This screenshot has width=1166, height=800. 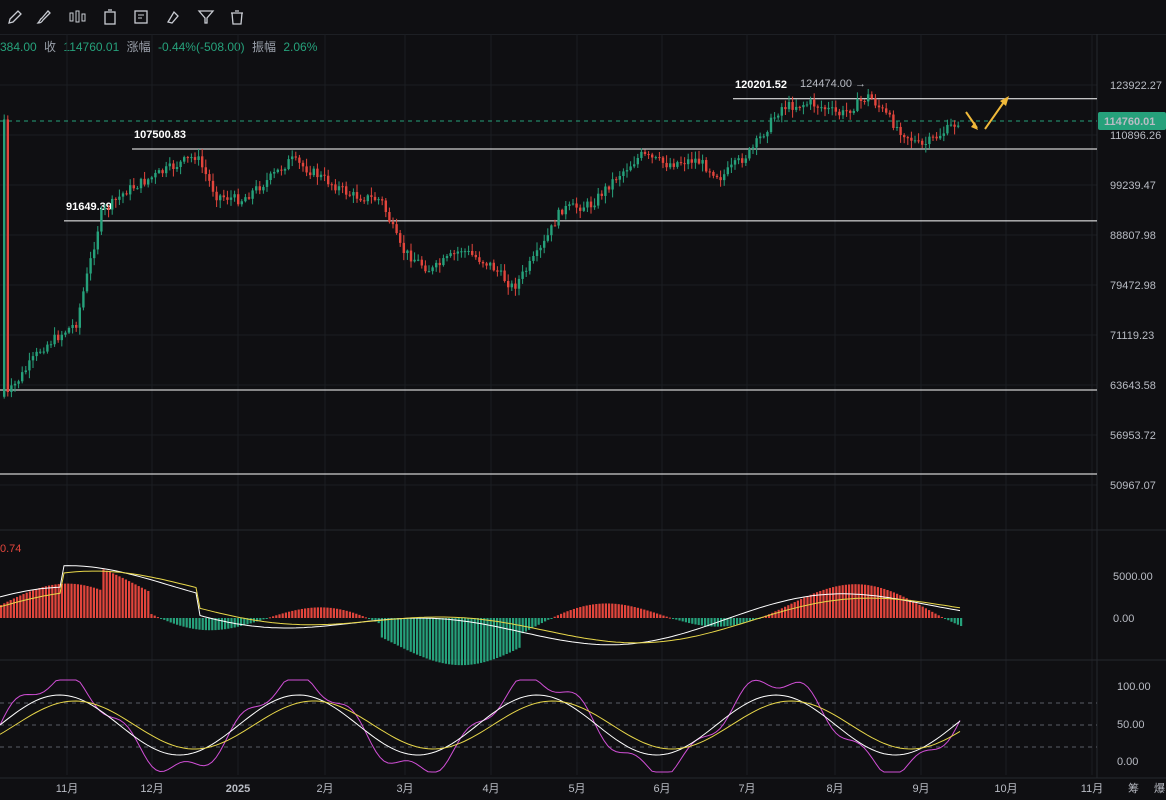 I want to click on kdj-j-line, so click(x=480, y=726).